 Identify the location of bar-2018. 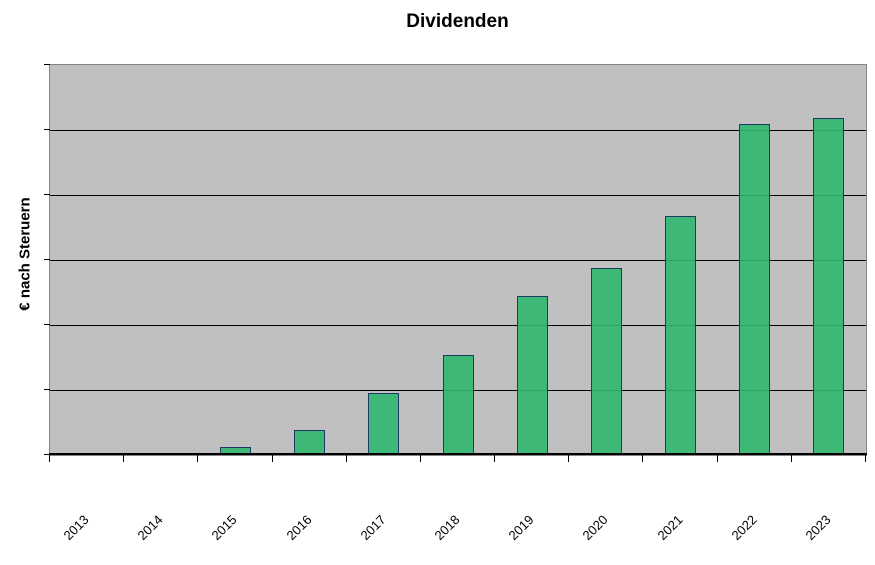
(458, 404).